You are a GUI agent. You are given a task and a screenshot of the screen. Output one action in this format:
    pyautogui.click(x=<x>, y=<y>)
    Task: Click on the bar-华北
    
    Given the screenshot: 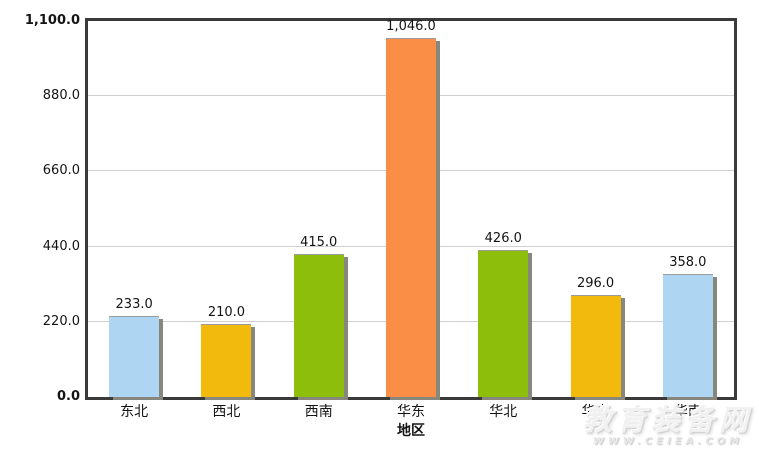 What is the action you would take?
    pyautogui.click(x=503, y=323)
    